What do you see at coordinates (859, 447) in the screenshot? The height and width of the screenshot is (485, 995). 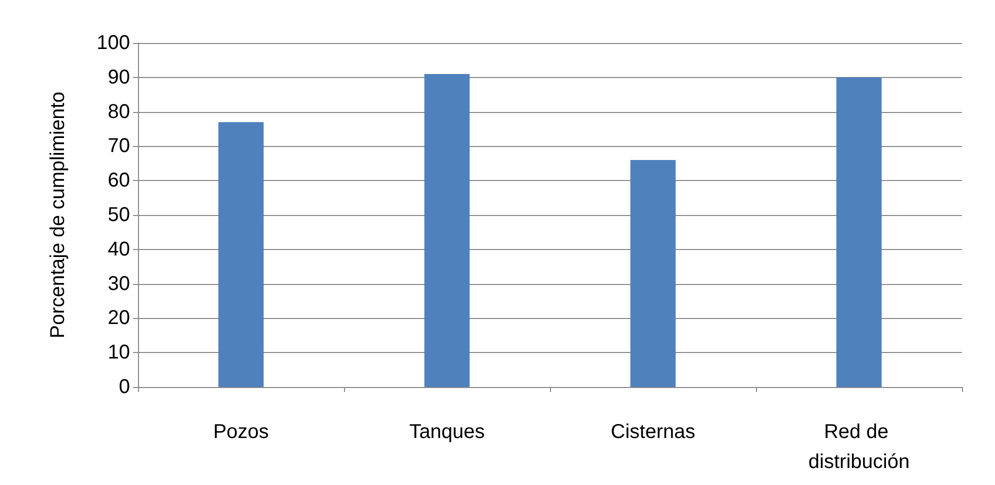 I see `x-tick-label: Red de distribución` at bounding box center [859, 447].